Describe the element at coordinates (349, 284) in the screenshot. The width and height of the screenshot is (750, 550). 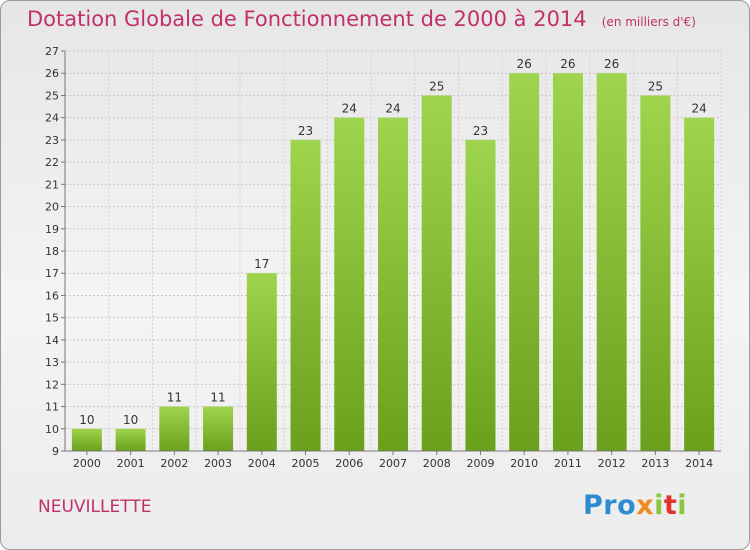
I see `bar-2006` at that location.